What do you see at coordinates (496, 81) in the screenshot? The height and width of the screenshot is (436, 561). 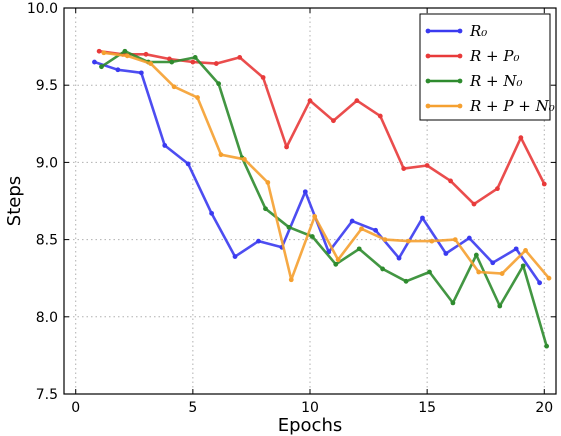 I see `legend-label: R + N₀` at bounding box center [496, 81].